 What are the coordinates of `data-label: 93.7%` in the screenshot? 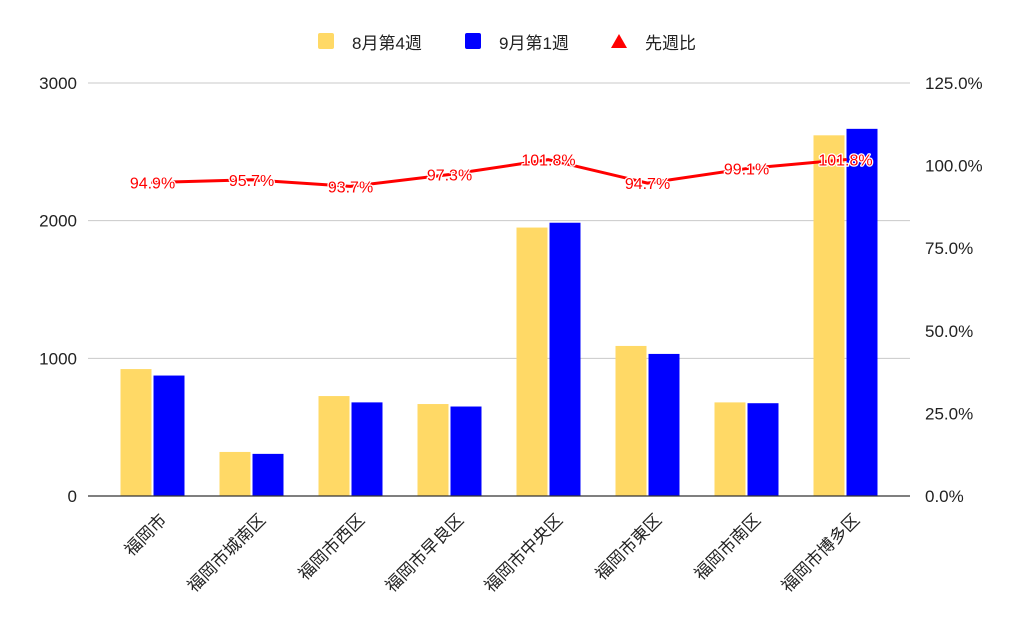 It's located at (350, 187).